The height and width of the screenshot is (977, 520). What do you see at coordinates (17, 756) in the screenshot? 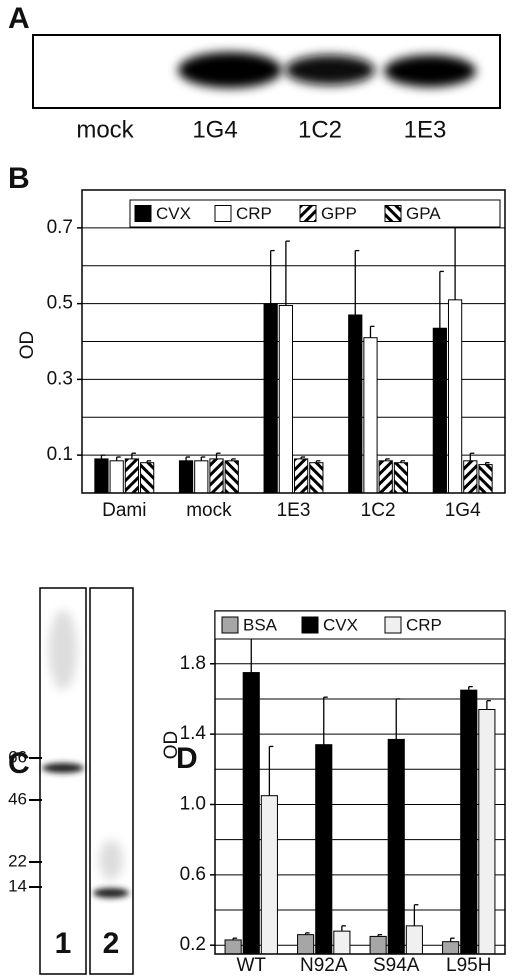
I see `marker-label: 66` at bounding box center [17, 756].